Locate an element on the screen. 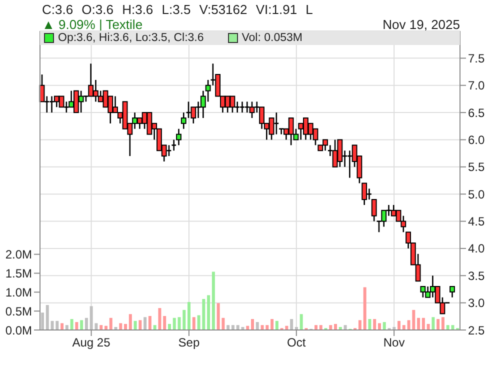  x-tick-label: Sep is located at coordinates (189, 343).